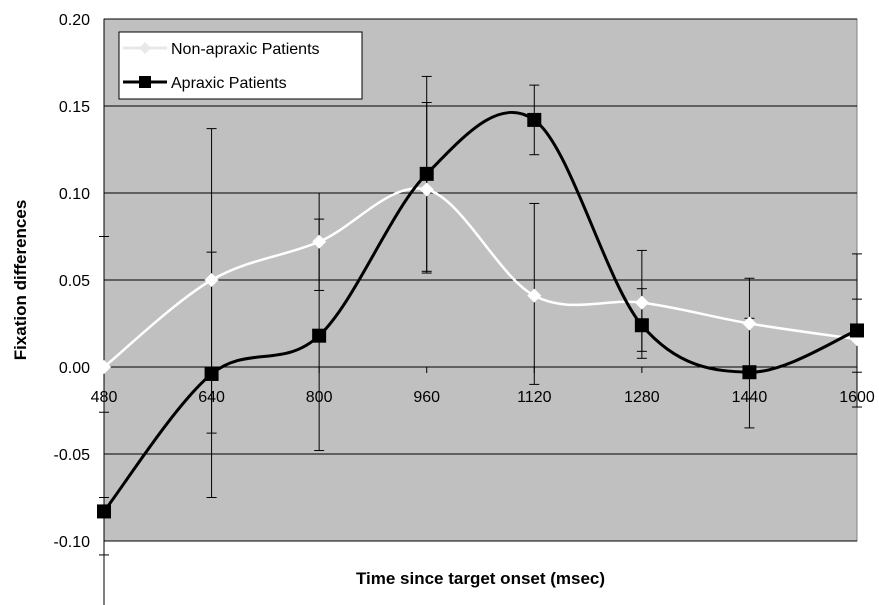 The height and width of the screenshot is (605, 879). I want to click on x-axis-tick-labels: 480 640 800 960 1120 1280 1440 1600, so click(483, 397).